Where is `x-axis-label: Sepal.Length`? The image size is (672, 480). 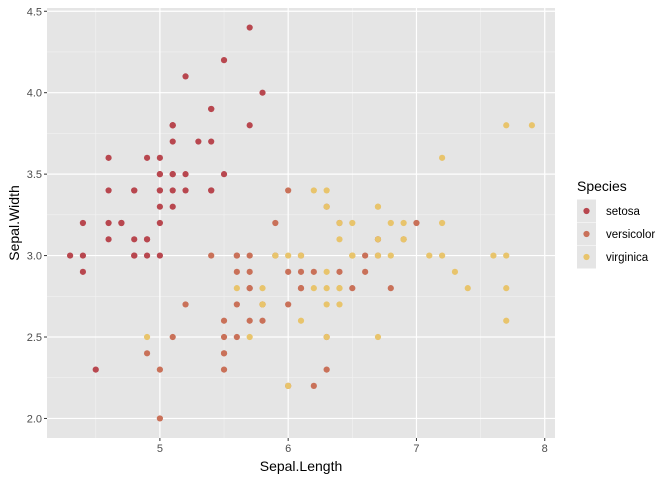 x-axis-label: Sepal.Length is located at coordinates (301, 466).